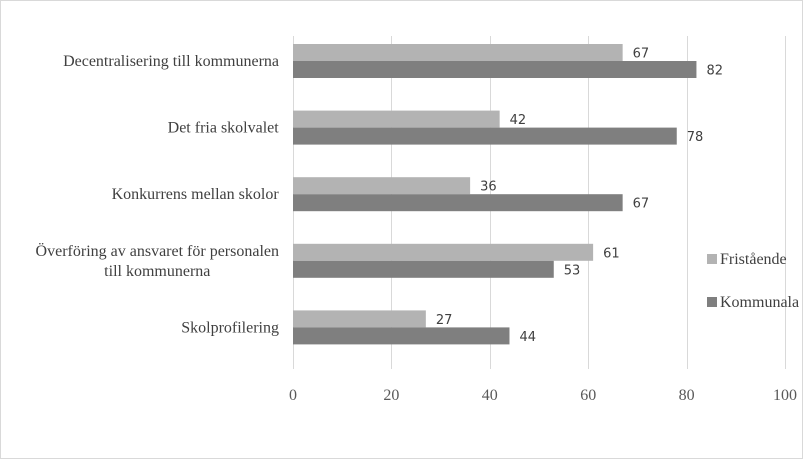 The height and width of the screenshot is (460, 803). I want to click on value-label-kommunala-3: 53, so click(572, 270).